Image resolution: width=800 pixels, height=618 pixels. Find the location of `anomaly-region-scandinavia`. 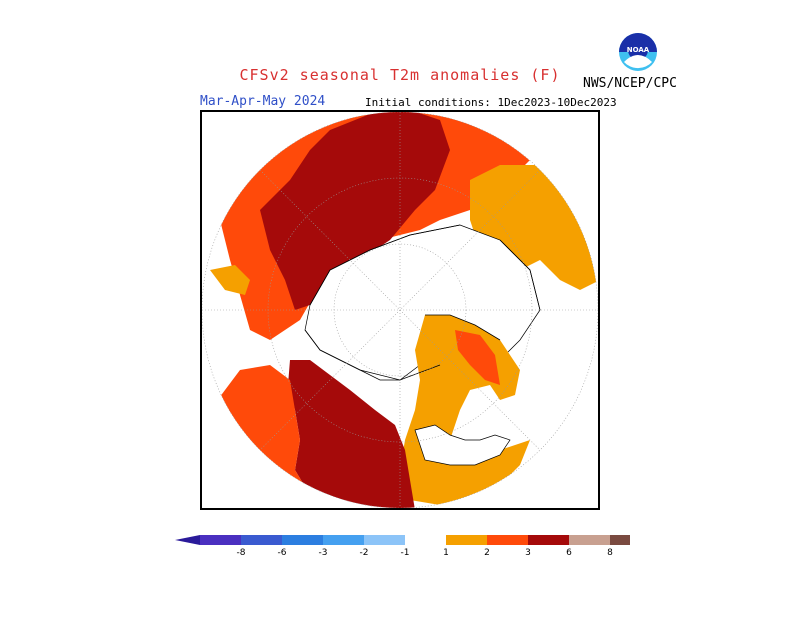

anomaly-region-scandinavia is located at coordinates (355, 211).